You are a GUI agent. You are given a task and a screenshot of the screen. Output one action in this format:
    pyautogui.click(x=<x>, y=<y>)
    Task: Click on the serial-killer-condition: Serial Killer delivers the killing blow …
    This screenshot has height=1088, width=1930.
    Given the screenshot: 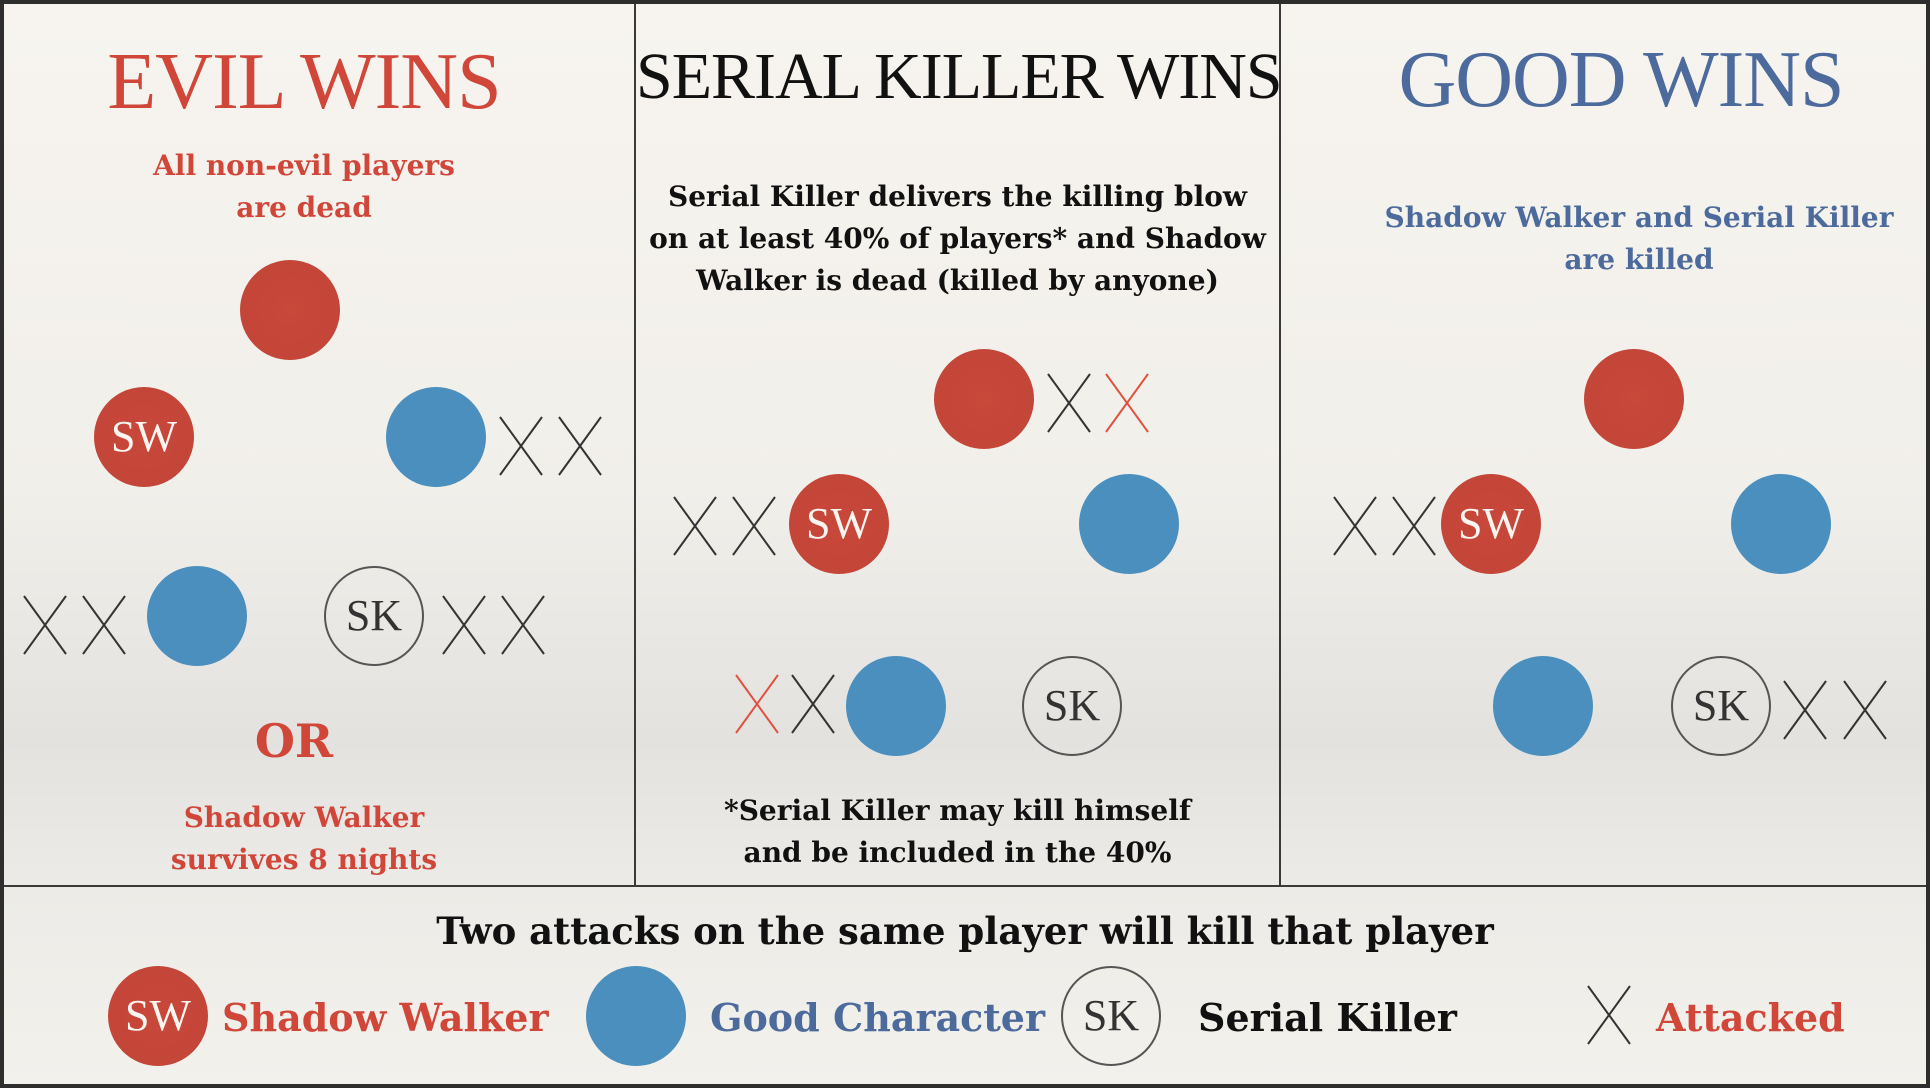 What is the action you would take?
    pyautogui.click(x=957, y=239)
    